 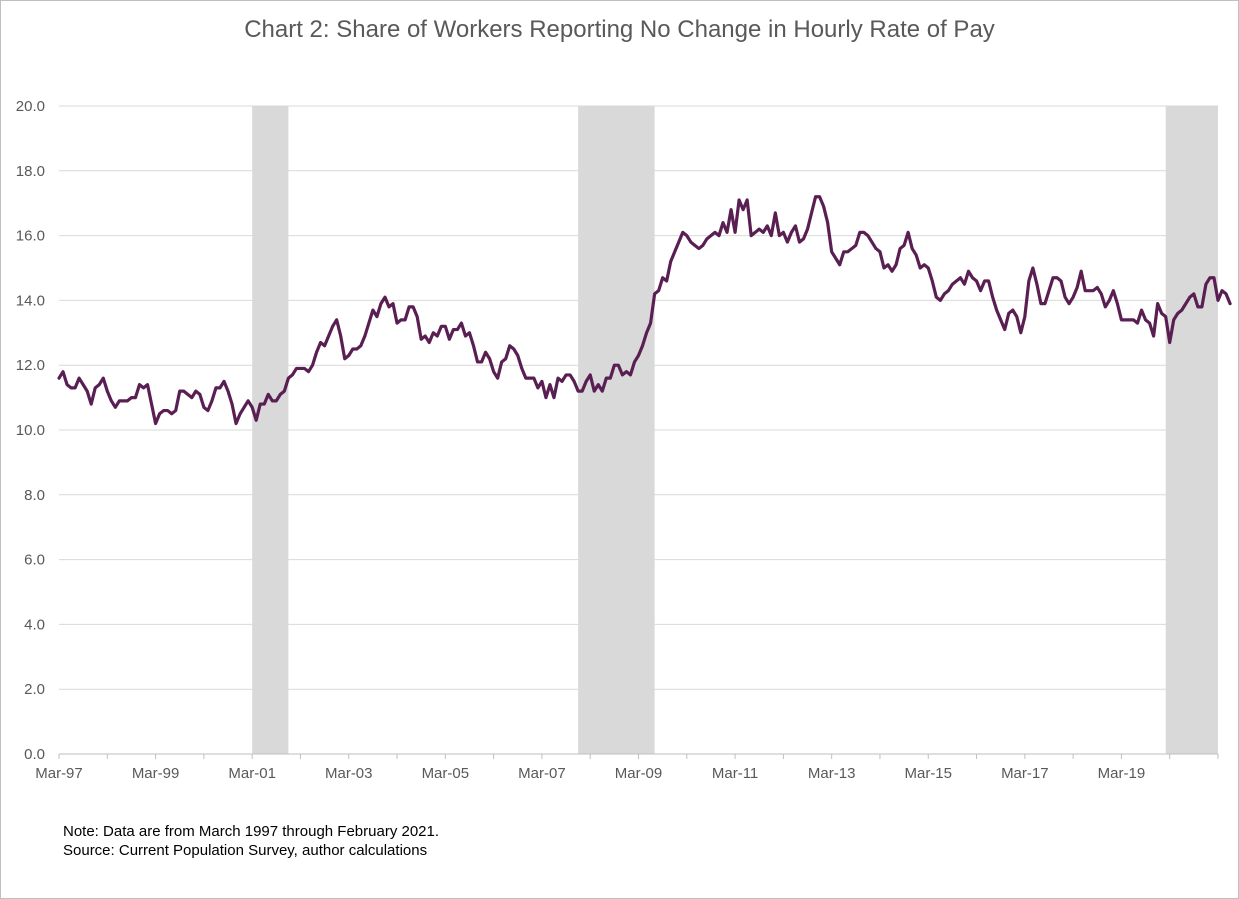 What do you see at coordinates (1122, 773) in the screenshot?
I see `x-tick-label: Mar-19` at bounding box center [1122, 773].